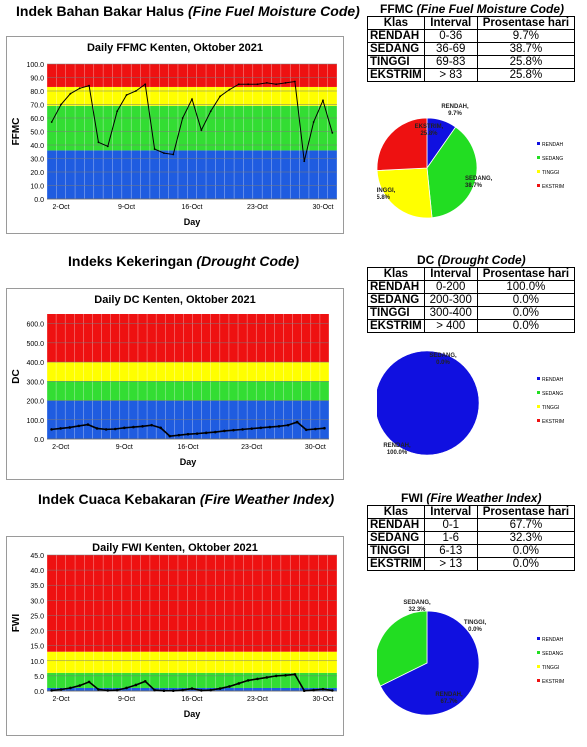 The height and width of the screenshot is (747, 587). What do you see at coordinates (37, 133) in the screenshot?
I see `y-tick-label: 50.0` at bounding box center [37, 133].